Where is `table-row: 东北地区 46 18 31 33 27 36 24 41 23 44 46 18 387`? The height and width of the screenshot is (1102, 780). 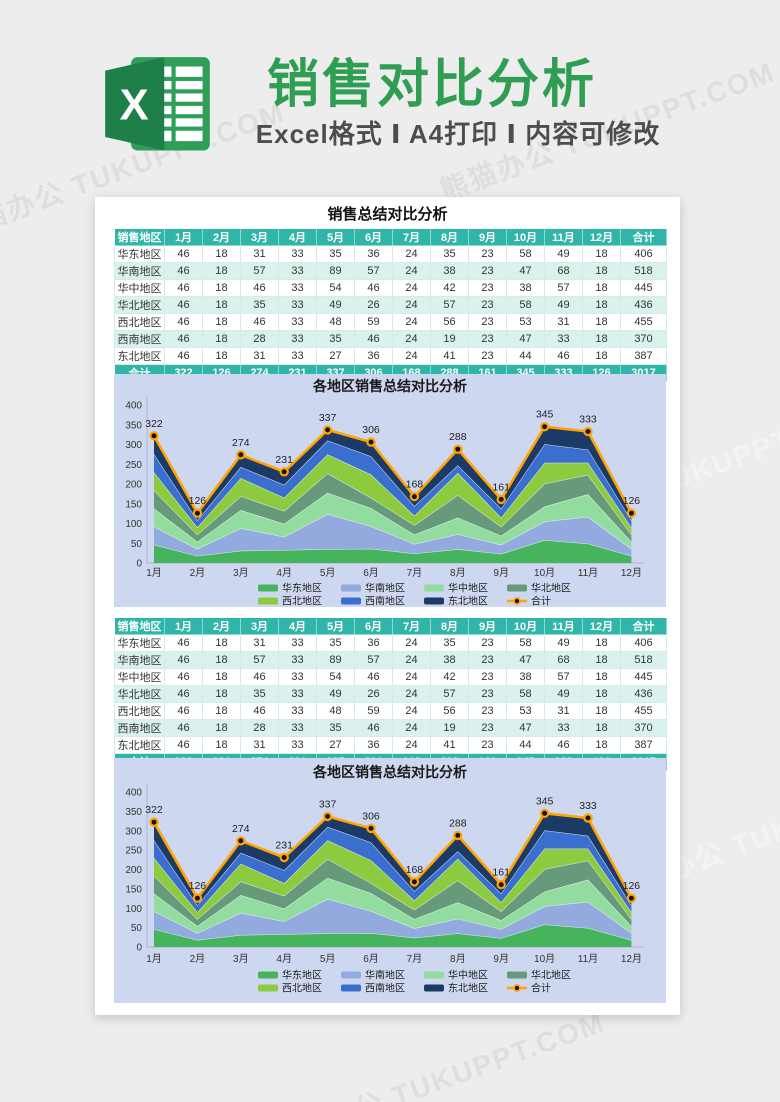 table-row: 东北地区 46 18 31 33 27 36 24 41 23 44 46 18 387 is located at coordinates (390, 745).